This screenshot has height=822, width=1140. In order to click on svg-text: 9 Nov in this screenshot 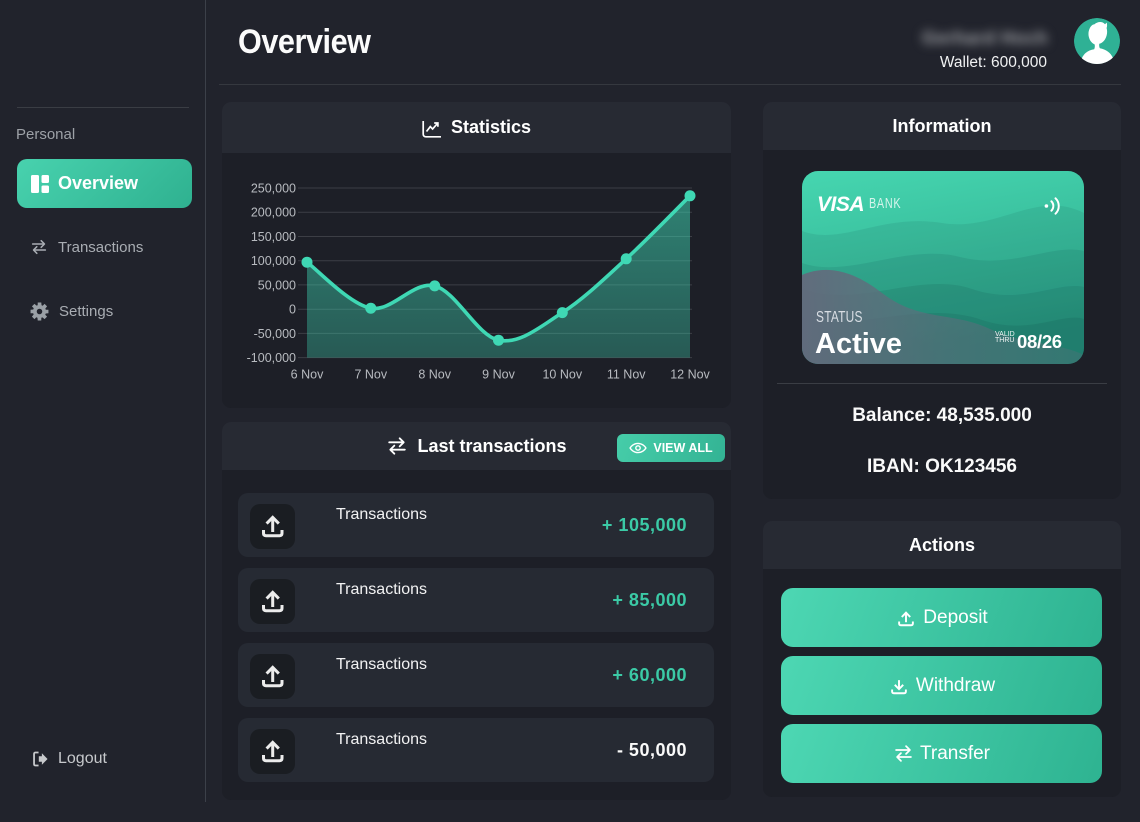, I will do `click(498, 375)`.